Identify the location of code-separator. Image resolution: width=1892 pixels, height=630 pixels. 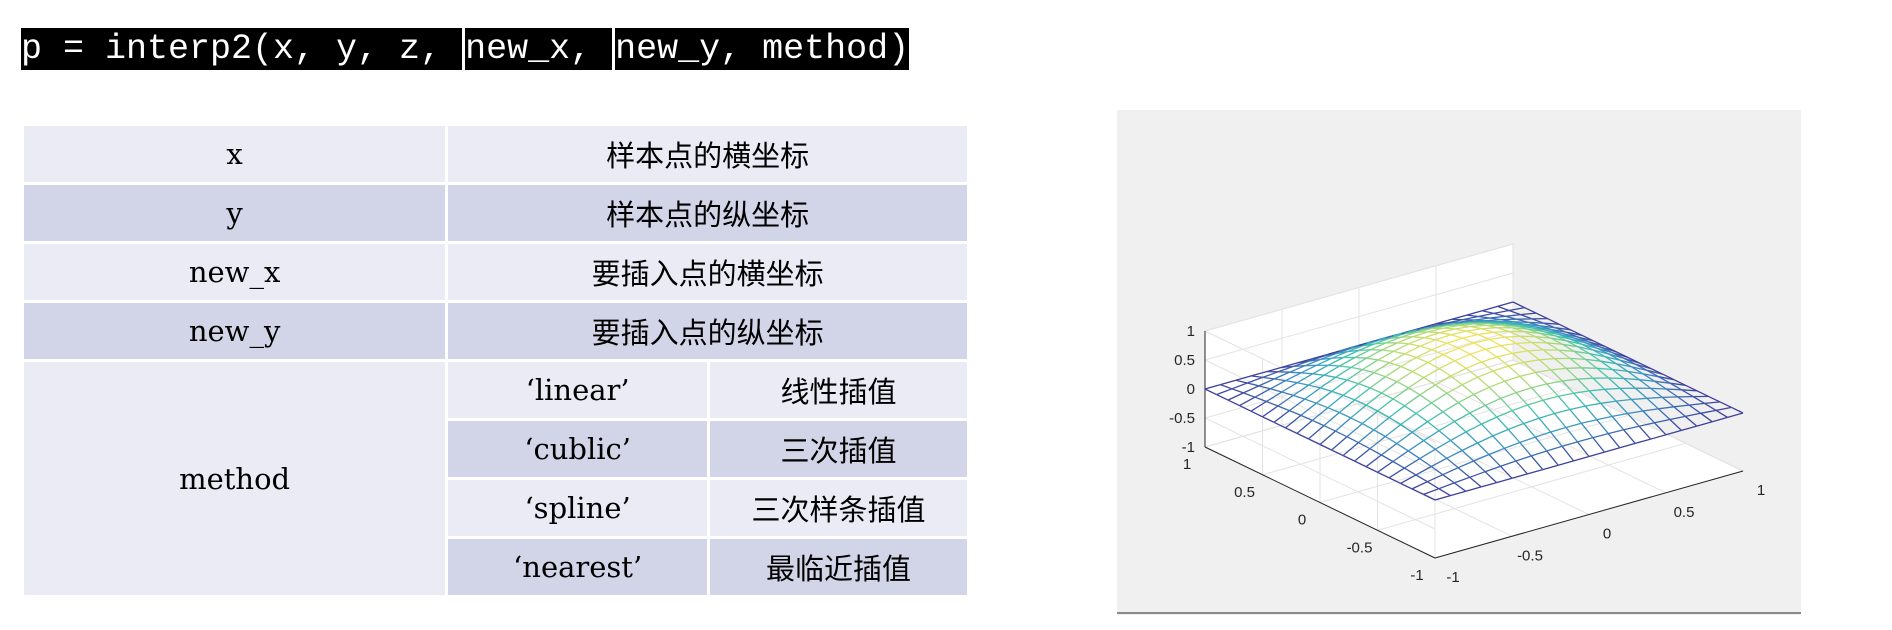
(614, 49).